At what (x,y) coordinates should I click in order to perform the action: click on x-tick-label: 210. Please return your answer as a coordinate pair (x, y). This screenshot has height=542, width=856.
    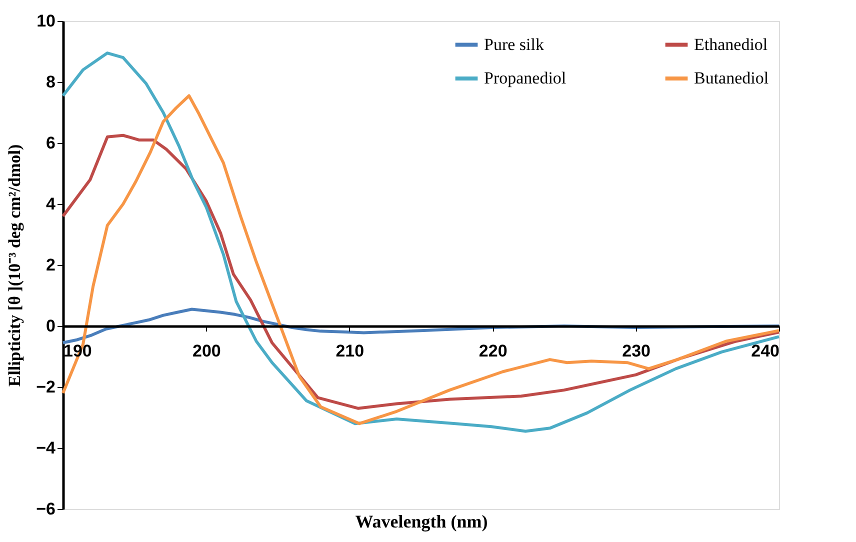
    Looking at the image, I should click on (350, 351).